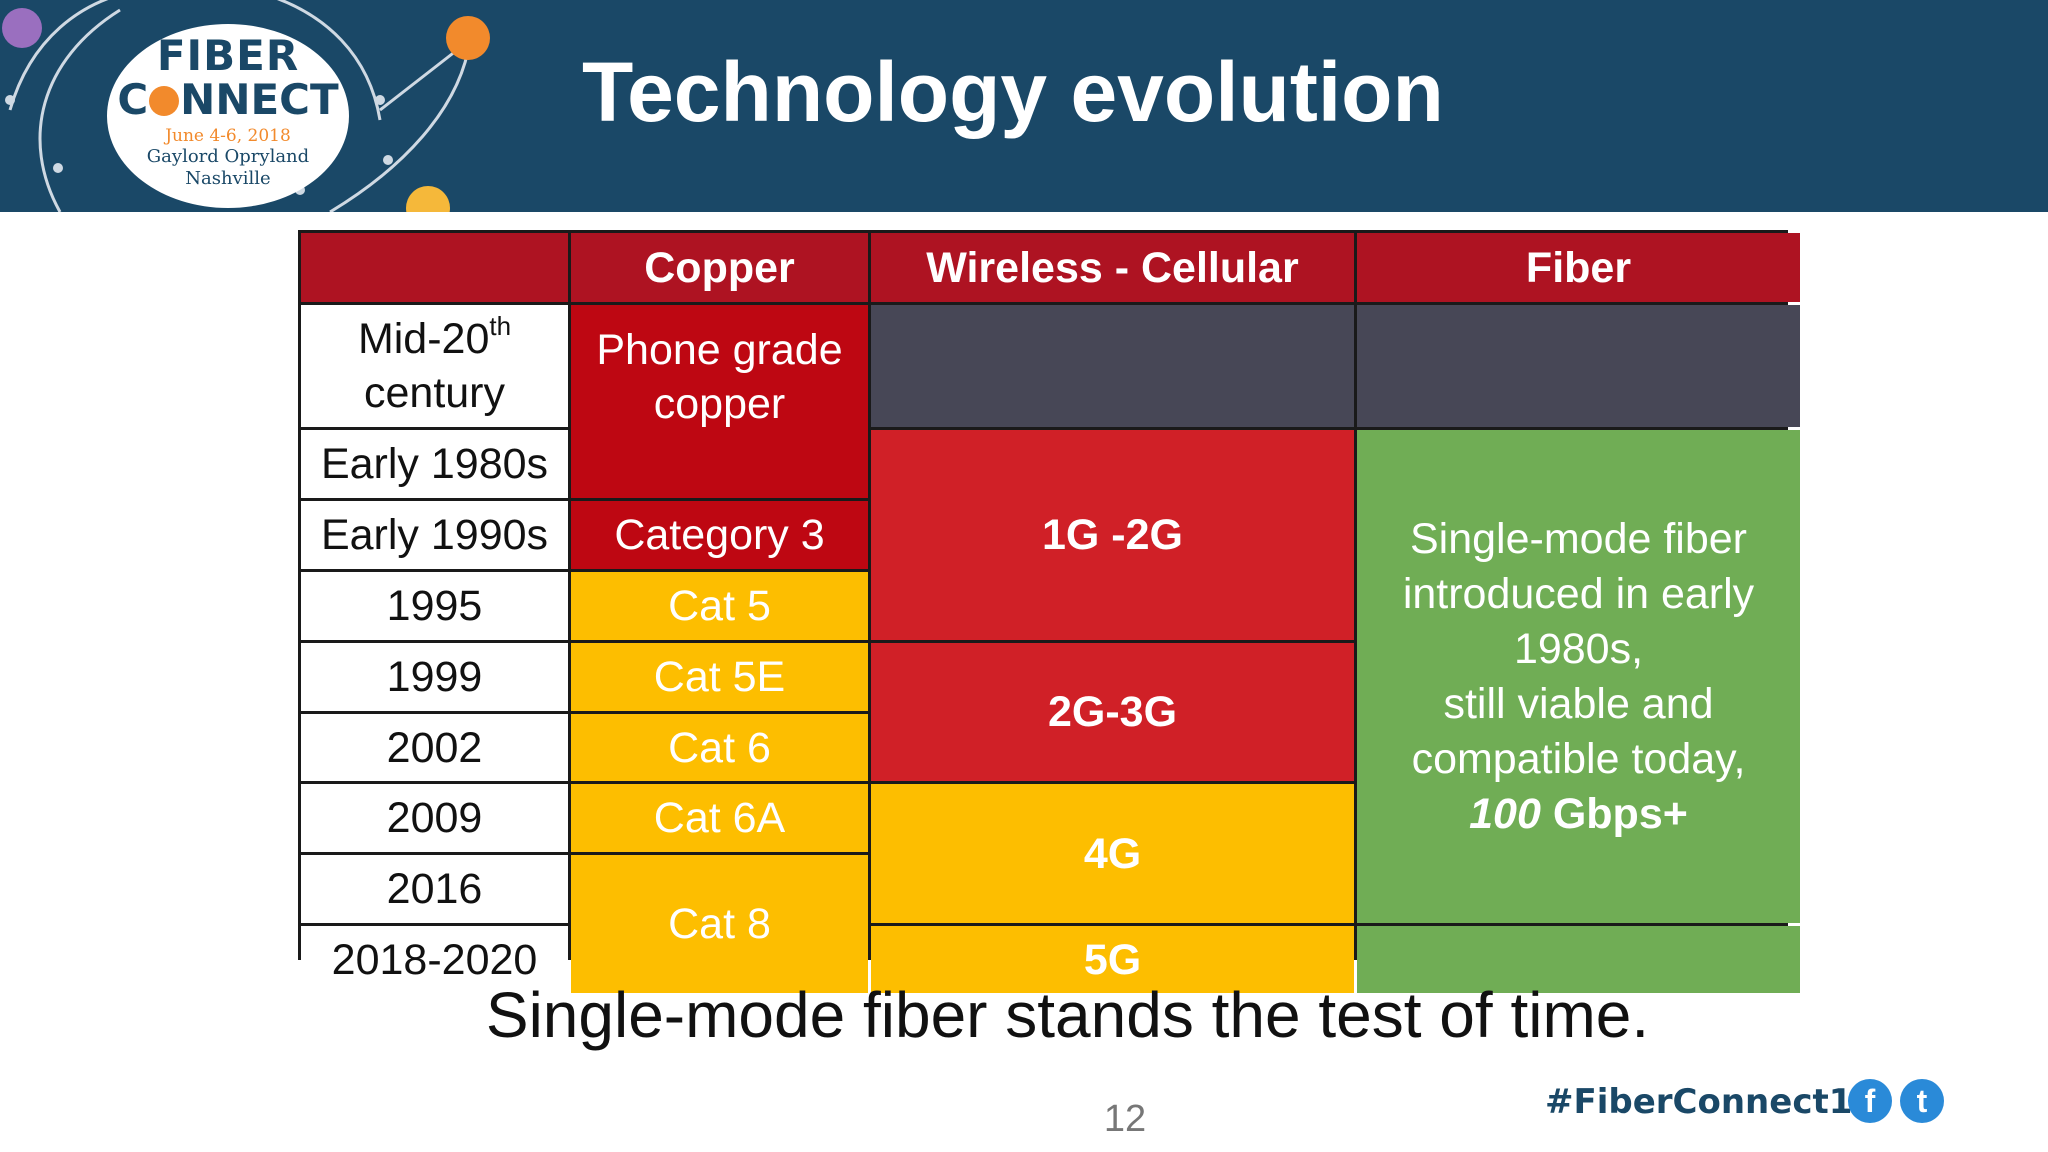 This screenshot has height=1152, width=2048. What do you see at coordinates (434, 818) in the screenshot?
I see `year-2009: 2009` at bounding box center [434, 818].